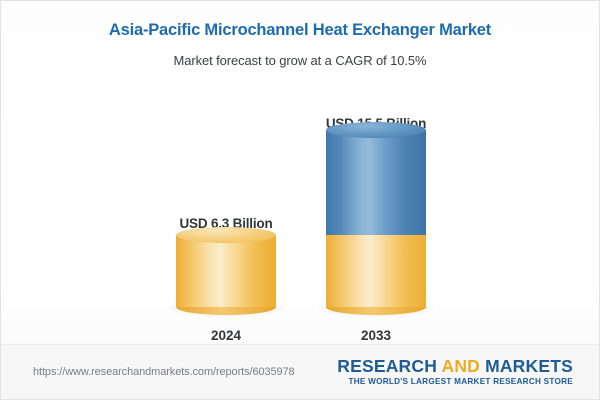  I want to click on bar-segment-base-2024, so click(226, 271).